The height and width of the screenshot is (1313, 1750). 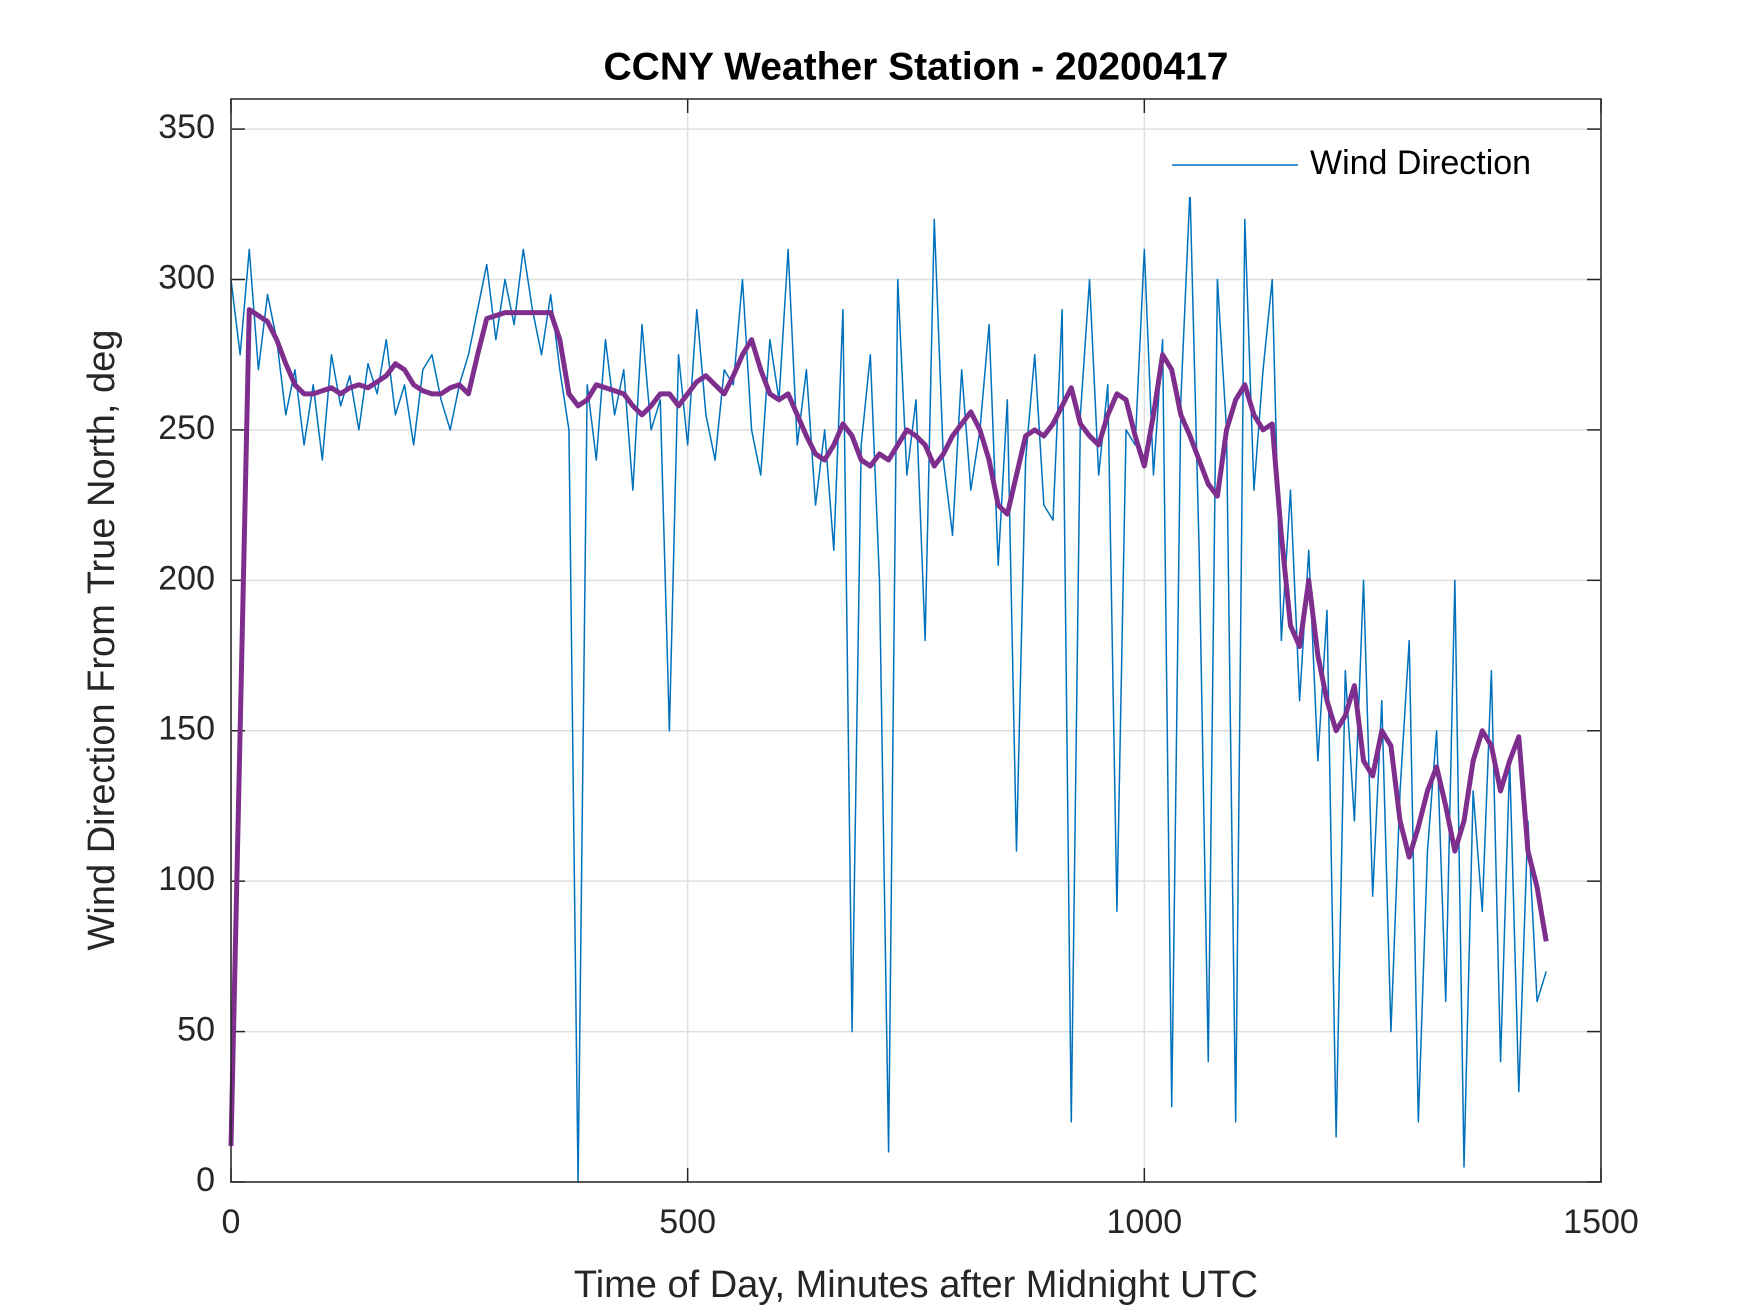 What do you see at coordinates (231, 1222) in the screenshot?
I see `x-tick-label: 0` at bounding box center [231, 1222].